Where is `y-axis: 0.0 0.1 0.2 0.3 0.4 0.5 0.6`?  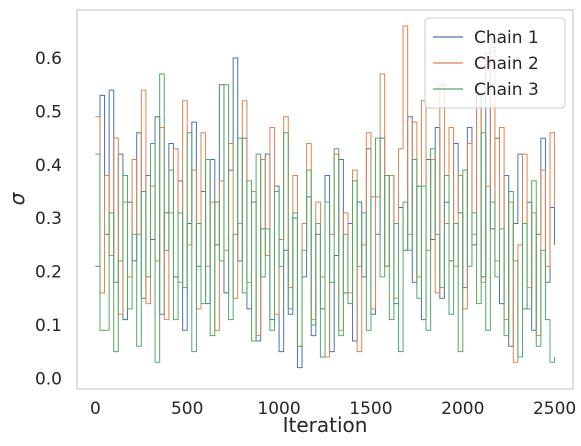
y-axis: 0.0 0.1 0.2 0.3 0.4 0.5 0.6 is located at coordinates (48, 219).